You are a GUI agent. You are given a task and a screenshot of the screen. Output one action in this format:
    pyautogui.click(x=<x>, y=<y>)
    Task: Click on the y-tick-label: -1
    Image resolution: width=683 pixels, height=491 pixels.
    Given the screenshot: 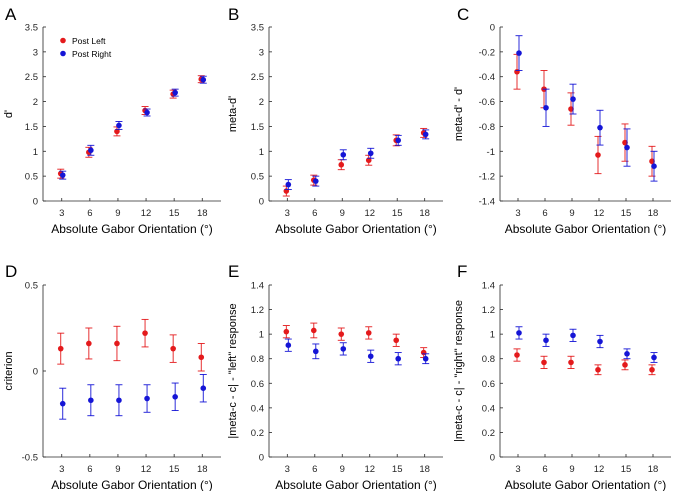 What is the action you would take?
    pyautogui.click(x=491, y=152)
    